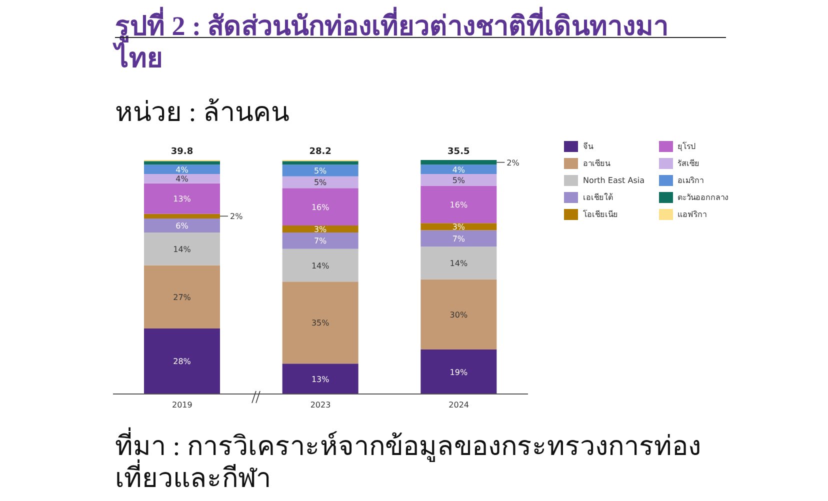  Describe the element at coordinates (689, 164) in the screenshot. I see `legend-label: รัสเซีย` at that location.